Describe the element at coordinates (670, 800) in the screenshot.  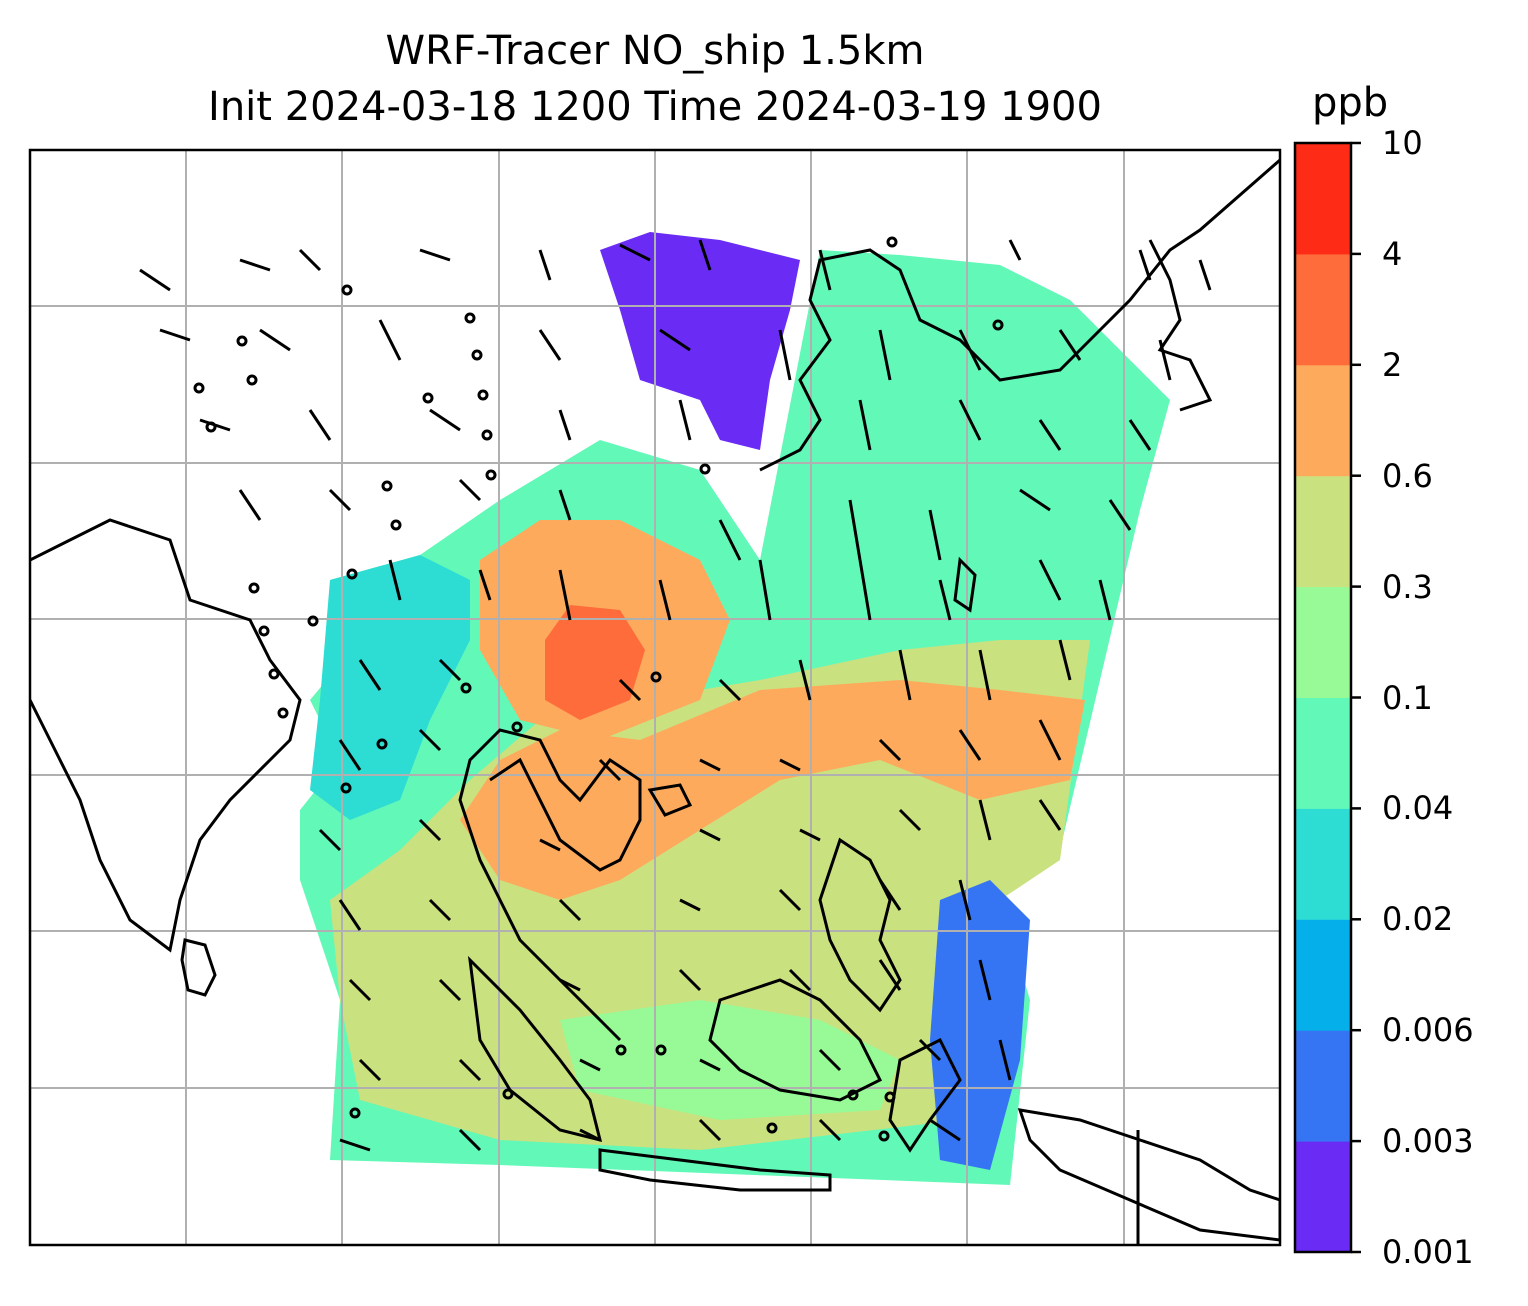
I see `coastline-hainan` at that location.